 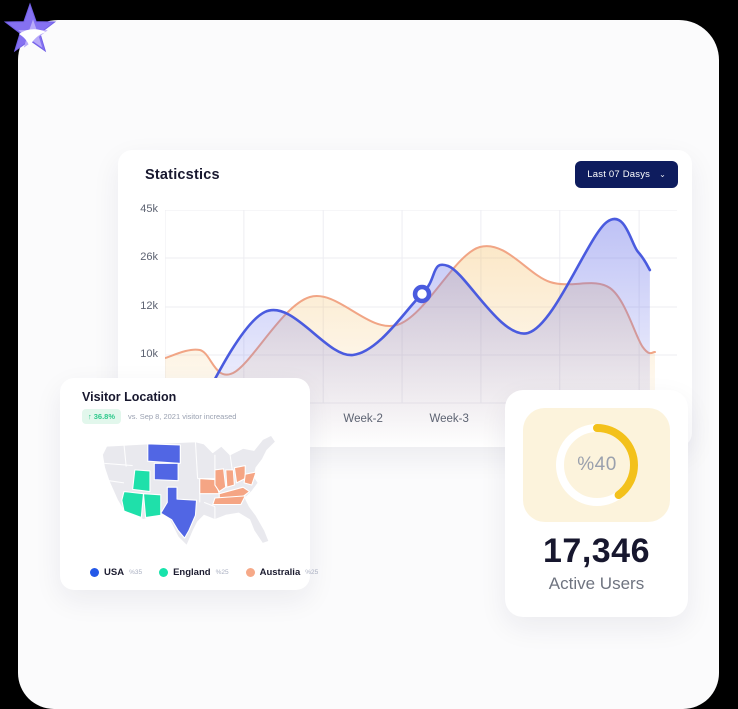 What do you see at coordinates (250, 572) in the screenshot?
I see `legend-dot-australia` at bounding box center [250, 572].